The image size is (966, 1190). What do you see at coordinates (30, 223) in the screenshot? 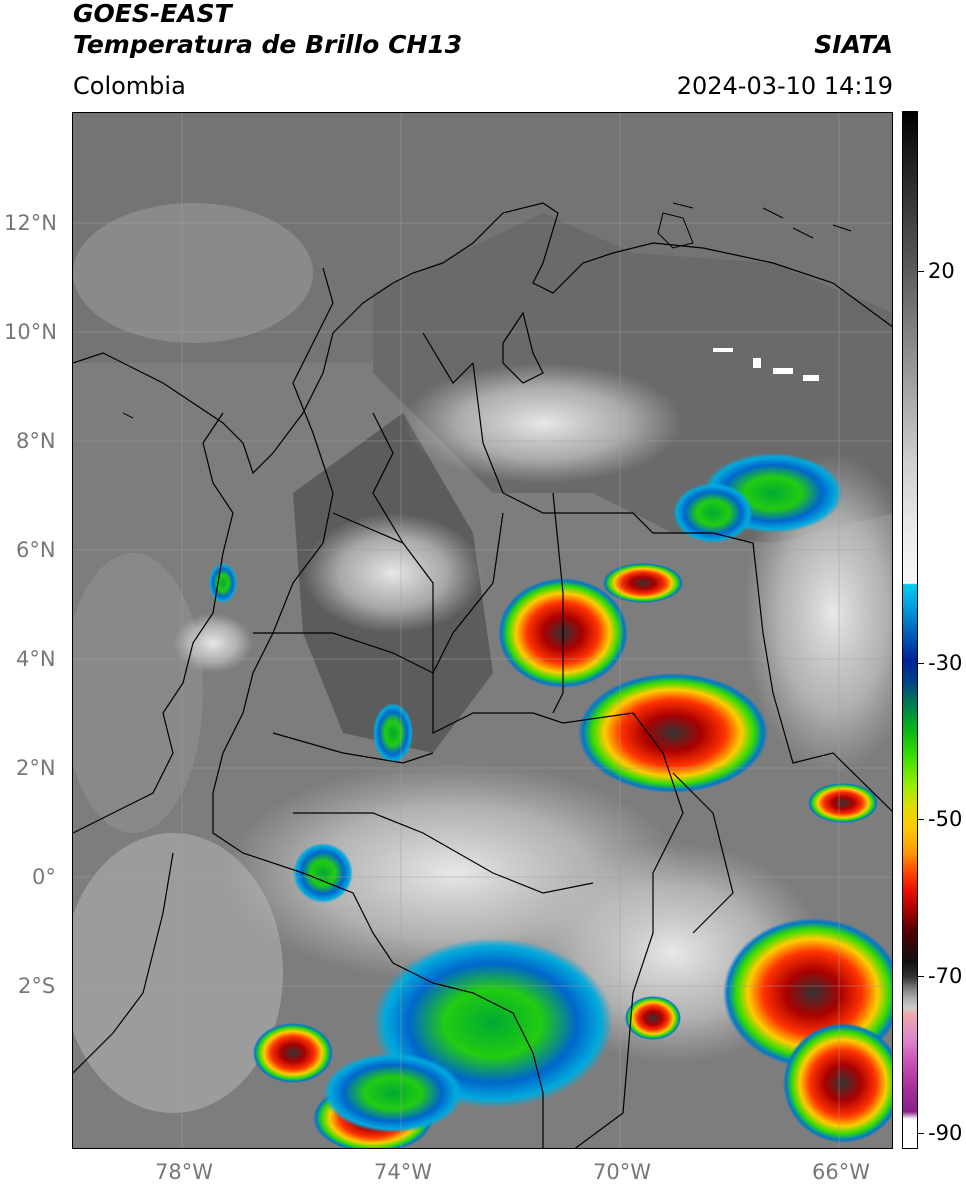
I see `lat-label: 12°N` at bounding box center [30, 223].